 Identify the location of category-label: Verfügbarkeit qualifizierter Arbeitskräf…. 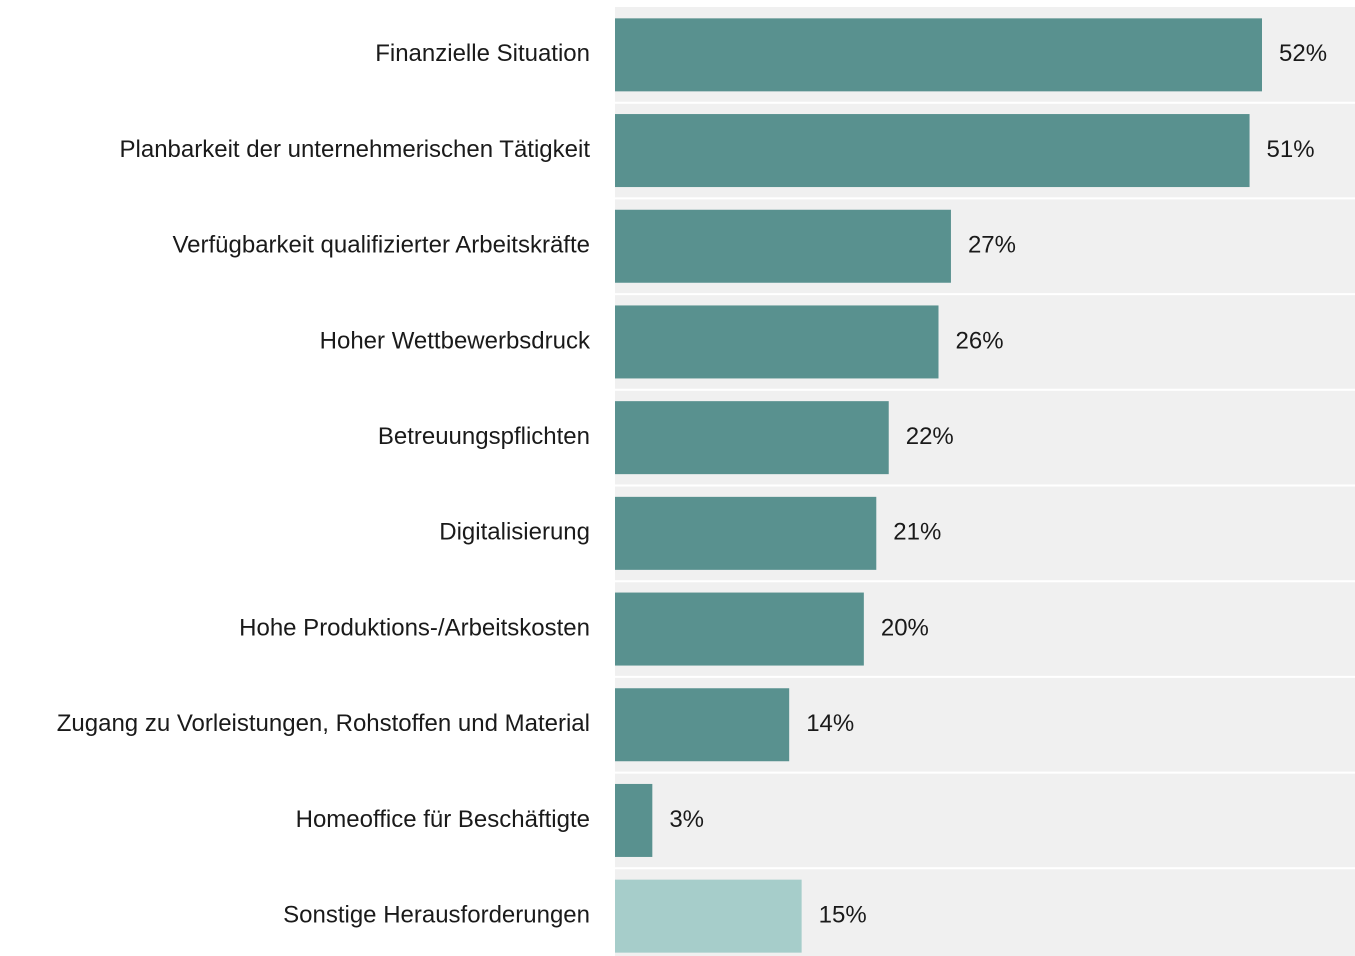
(381, 245).